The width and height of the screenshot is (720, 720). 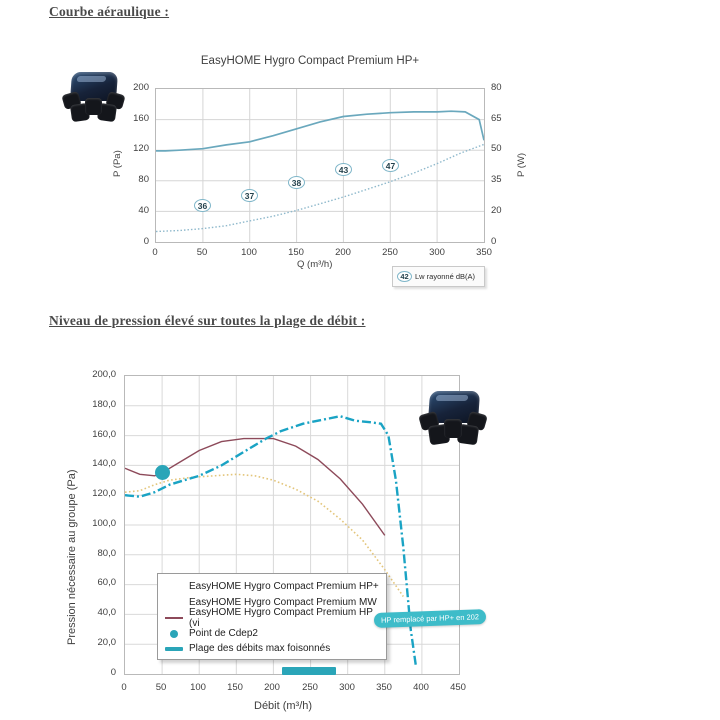 What do you see at coordinates (496, 118) in the screenshot?
I see `chart1-ytick-right-65: 65` at bounding box center [496, 118].